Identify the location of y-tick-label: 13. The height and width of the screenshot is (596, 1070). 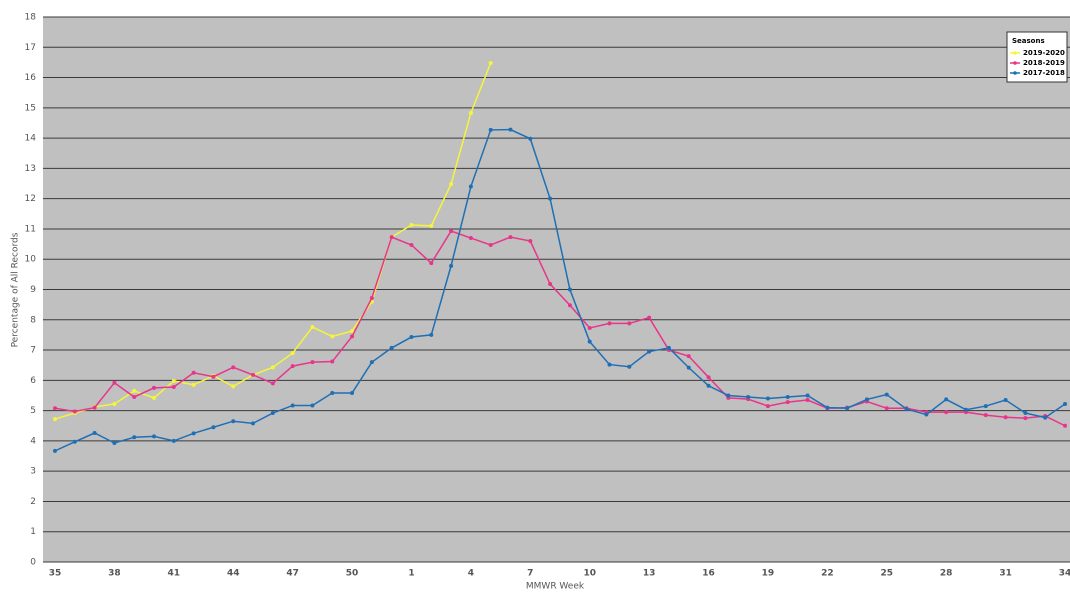
(30, 169).